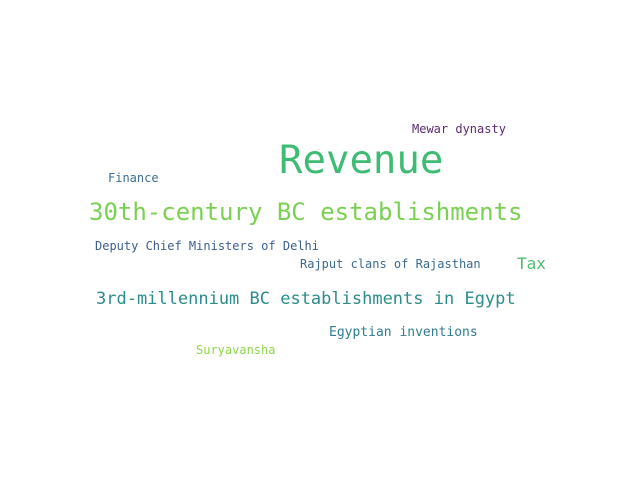 This screenshot has width=640, height=480. I want to click on word-tax: Tax, so click(531, 263).